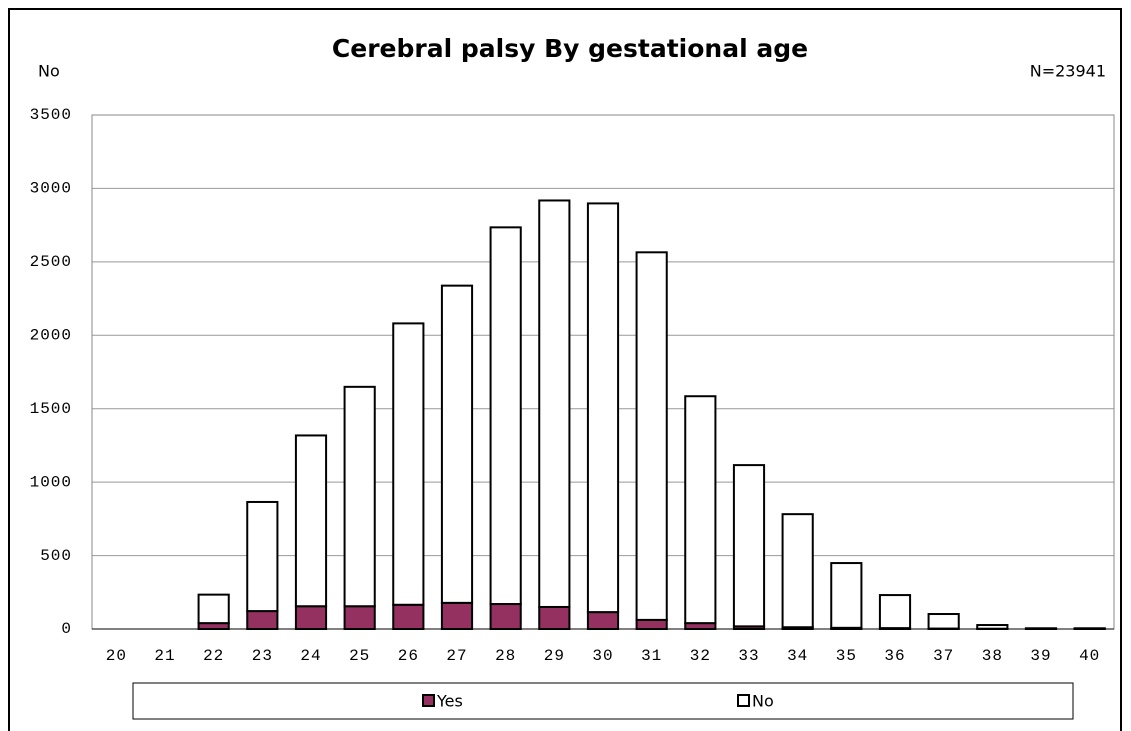 The image size is (1131, 731). I want to click on x-tick-label: 23, so click(262, 656).